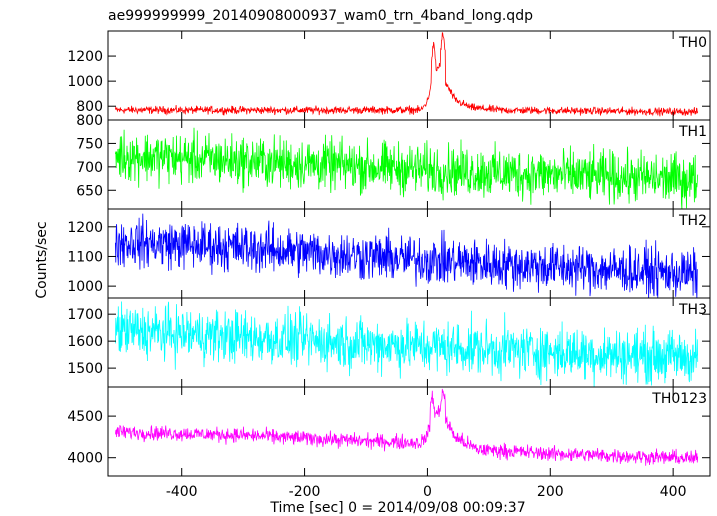 This screenshot has height=516, width=717. What do you see at coordinates (85, 369) in the screenshot?
I see `y-tick-label: 1500` at bounding box center [85, 369].